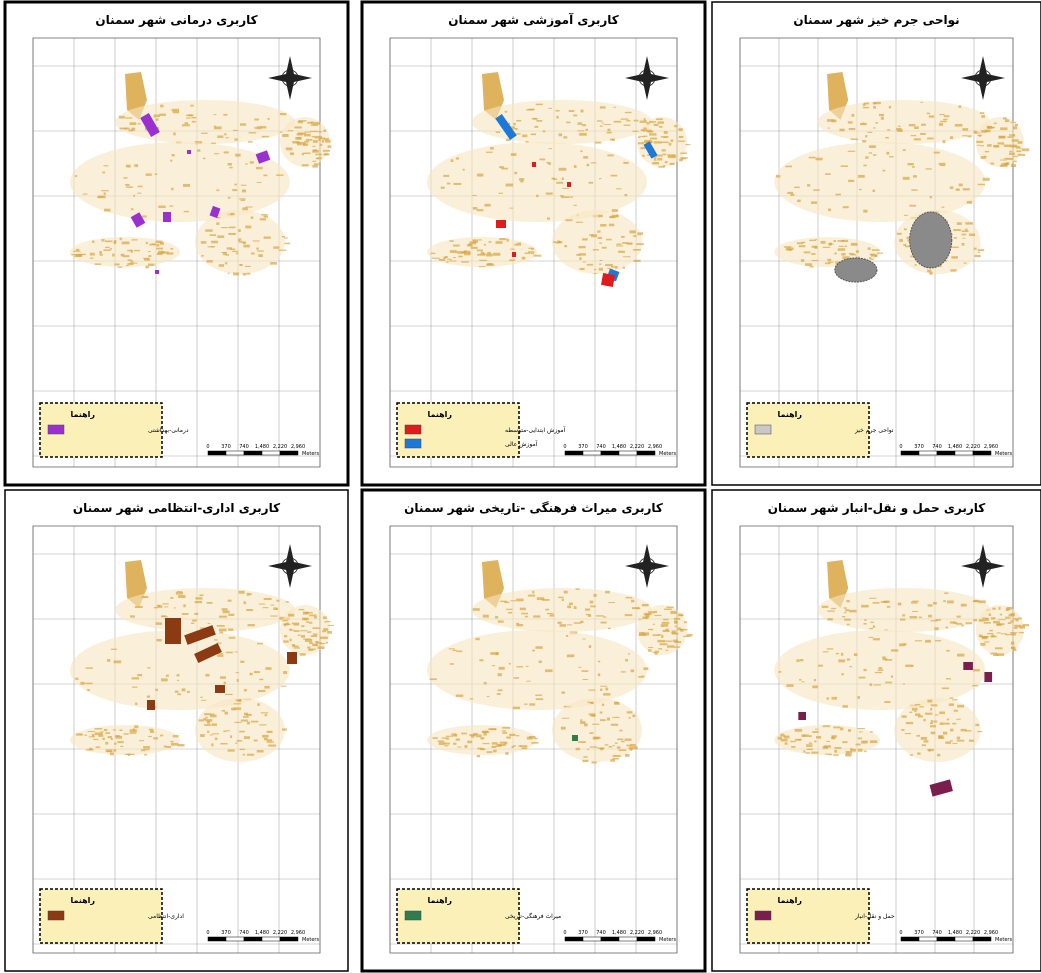  I want to click on scale-segment, so click(982, 939).